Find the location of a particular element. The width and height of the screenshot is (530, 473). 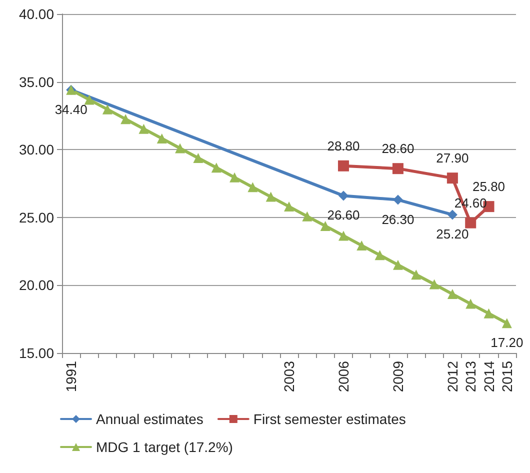

legend-label: First semester estimates is located at coordinates (329, 419).